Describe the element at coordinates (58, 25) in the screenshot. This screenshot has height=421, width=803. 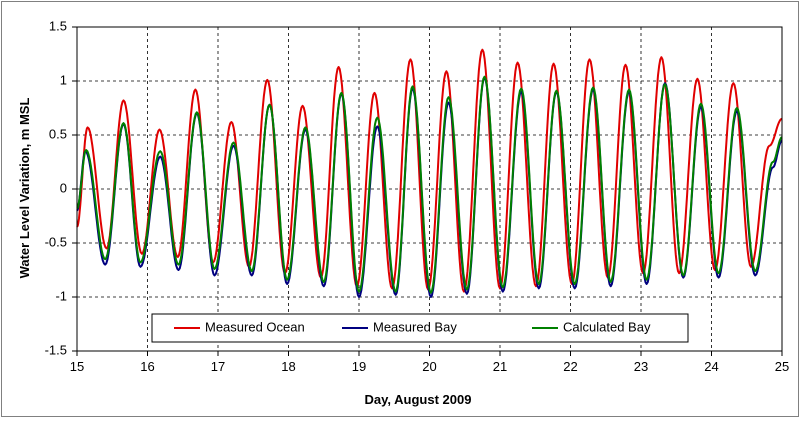
I see `y-tick-label: 1.5` at that location.